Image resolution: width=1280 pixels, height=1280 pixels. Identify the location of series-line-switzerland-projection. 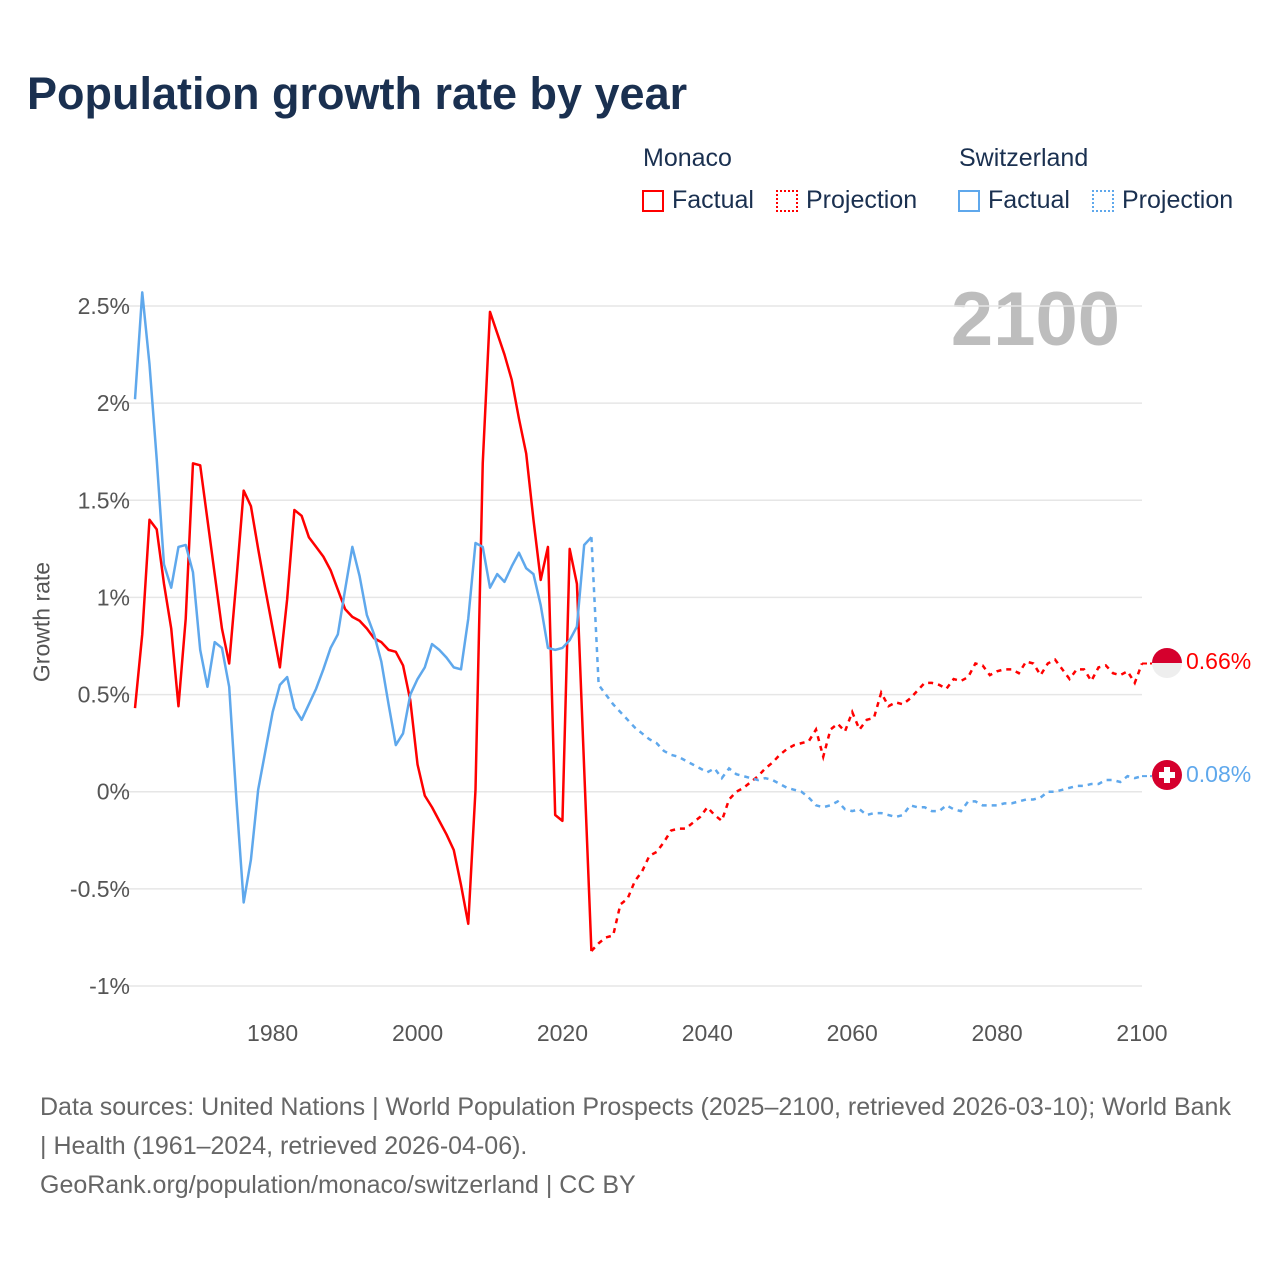
(866, 678).